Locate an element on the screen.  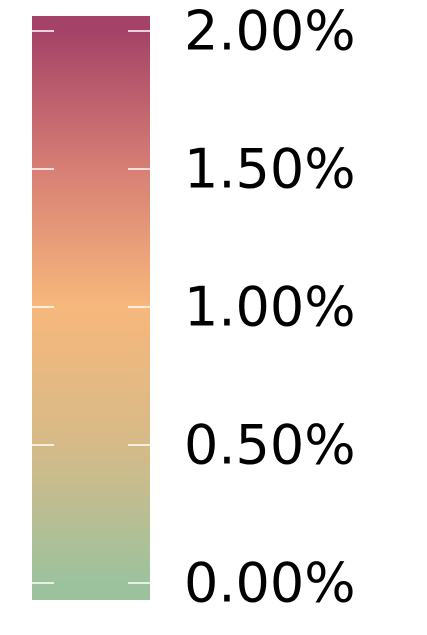
tick-label-2: 1.00% is located at coordinates (270, 307).